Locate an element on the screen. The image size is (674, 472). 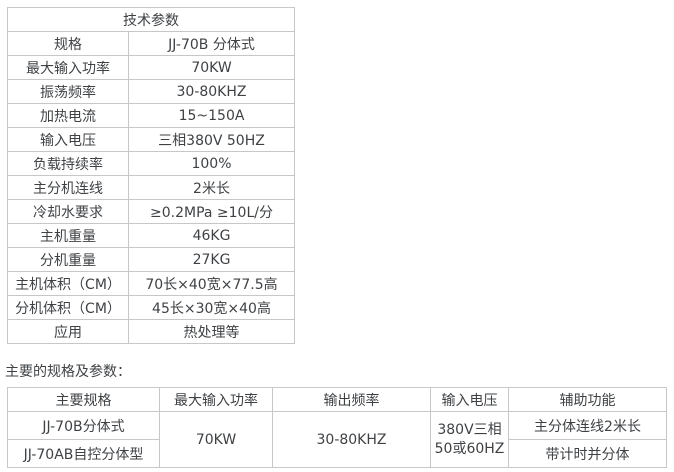
spec-value: 45长×30宽×40高 is located at coordinates (211, 307).